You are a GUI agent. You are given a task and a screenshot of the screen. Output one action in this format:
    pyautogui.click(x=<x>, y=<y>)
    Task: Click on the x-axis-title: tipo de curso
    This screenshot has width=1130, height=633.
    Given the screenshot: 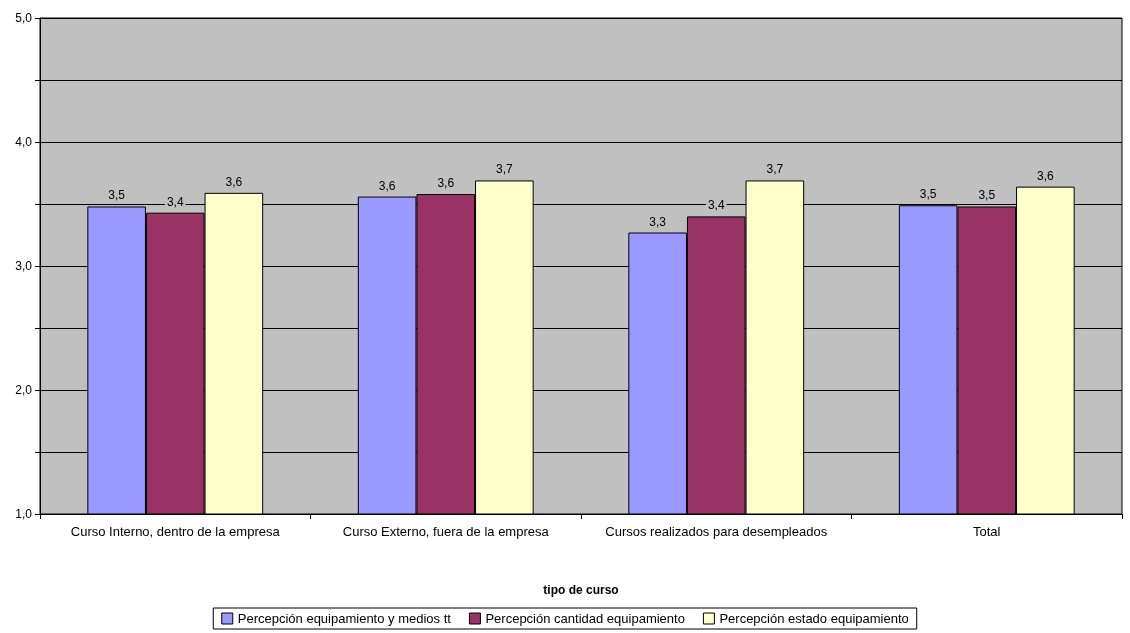 What is the action you would take?
    pyautogui.click(x=581, y=590)
    